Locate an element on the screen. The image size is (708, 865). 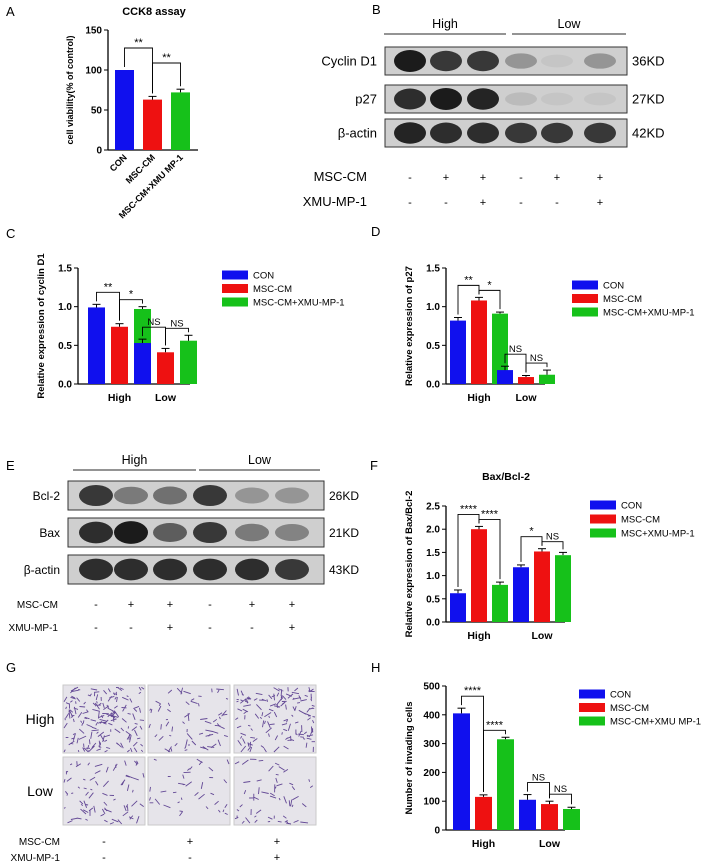
panel-letter-c: C is located at coordinates (10, 233).